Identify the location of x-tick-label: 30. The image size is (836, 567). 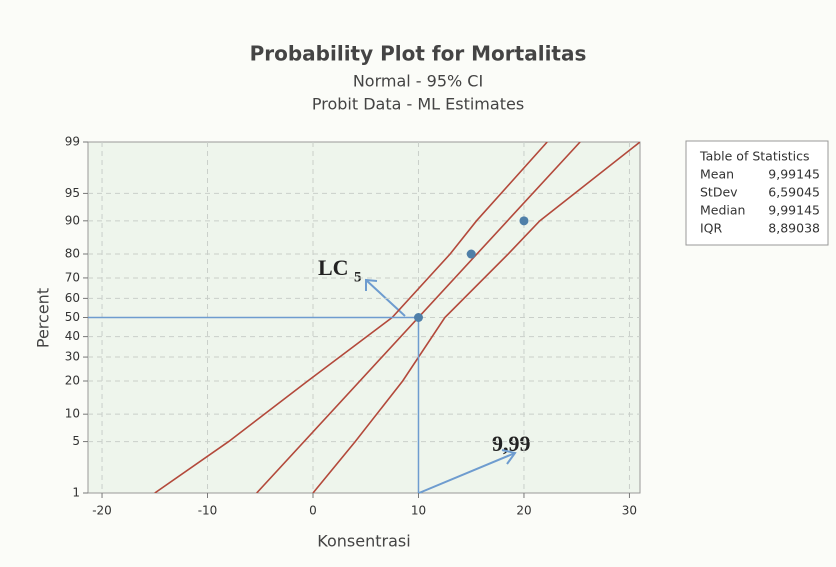
(629, 511).